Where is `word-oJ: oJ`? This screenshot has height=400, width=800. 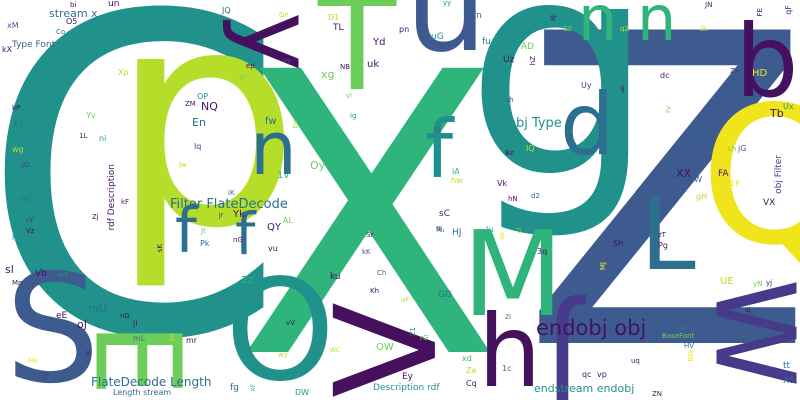 word-oJ: oJ is located at coordinates (82, 324).